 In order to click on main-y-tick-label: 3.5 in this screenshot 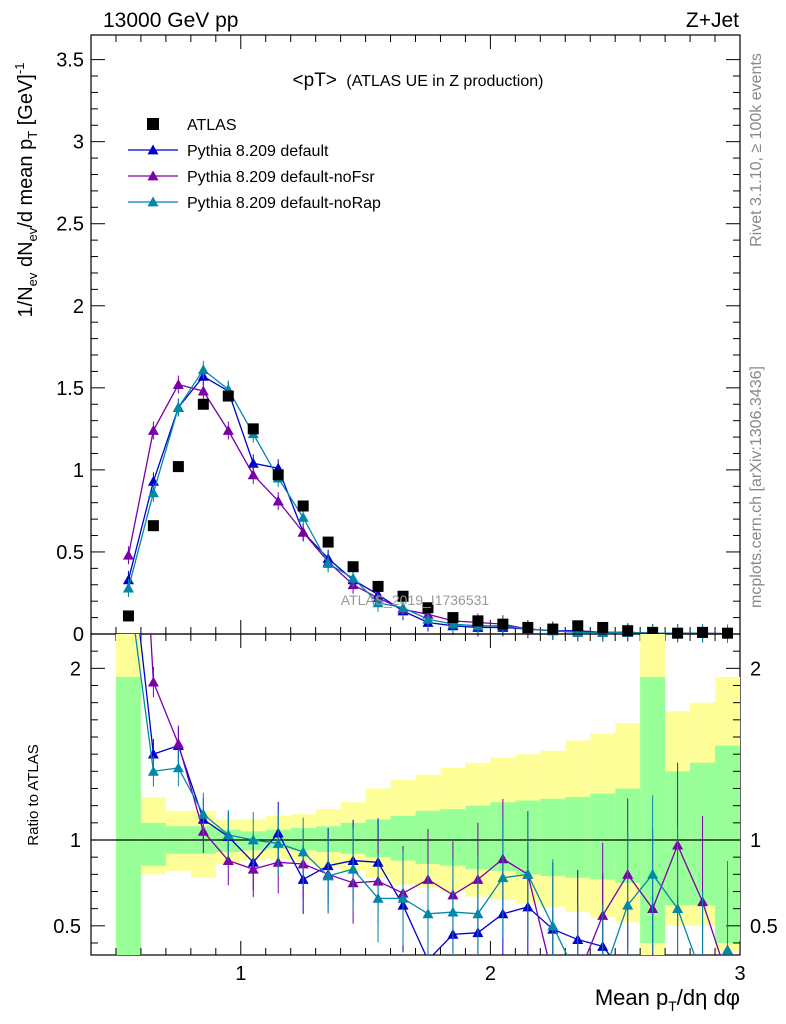, I will do `click(70, 61)`.